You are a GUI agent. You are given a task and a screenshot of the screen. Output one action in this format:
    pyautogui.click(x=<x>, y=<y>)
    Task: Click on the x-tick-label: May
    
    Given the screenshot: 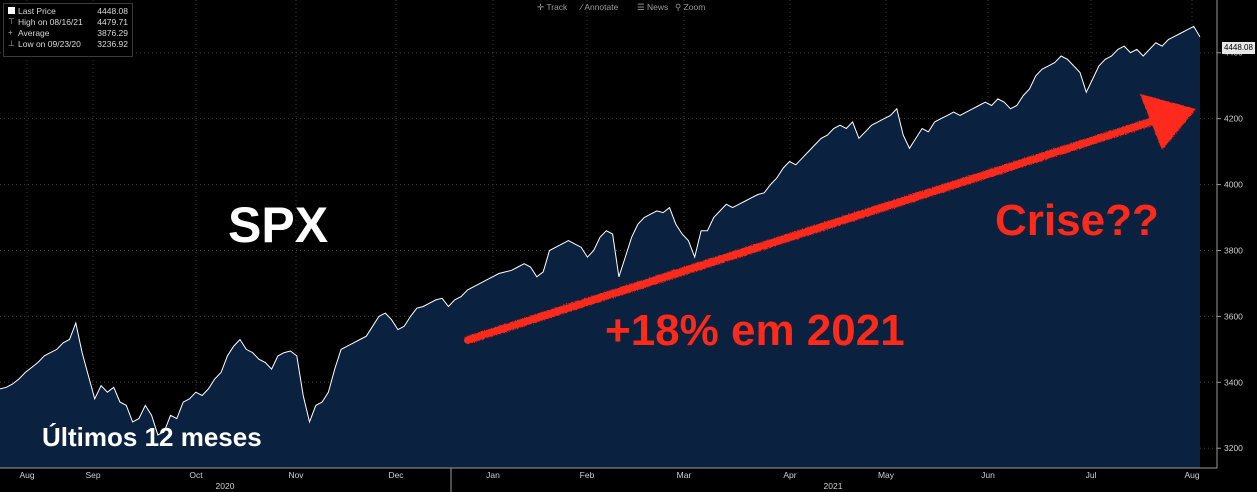 What is the action you would take?
    pyautogui.click(x=886, y=475)
    